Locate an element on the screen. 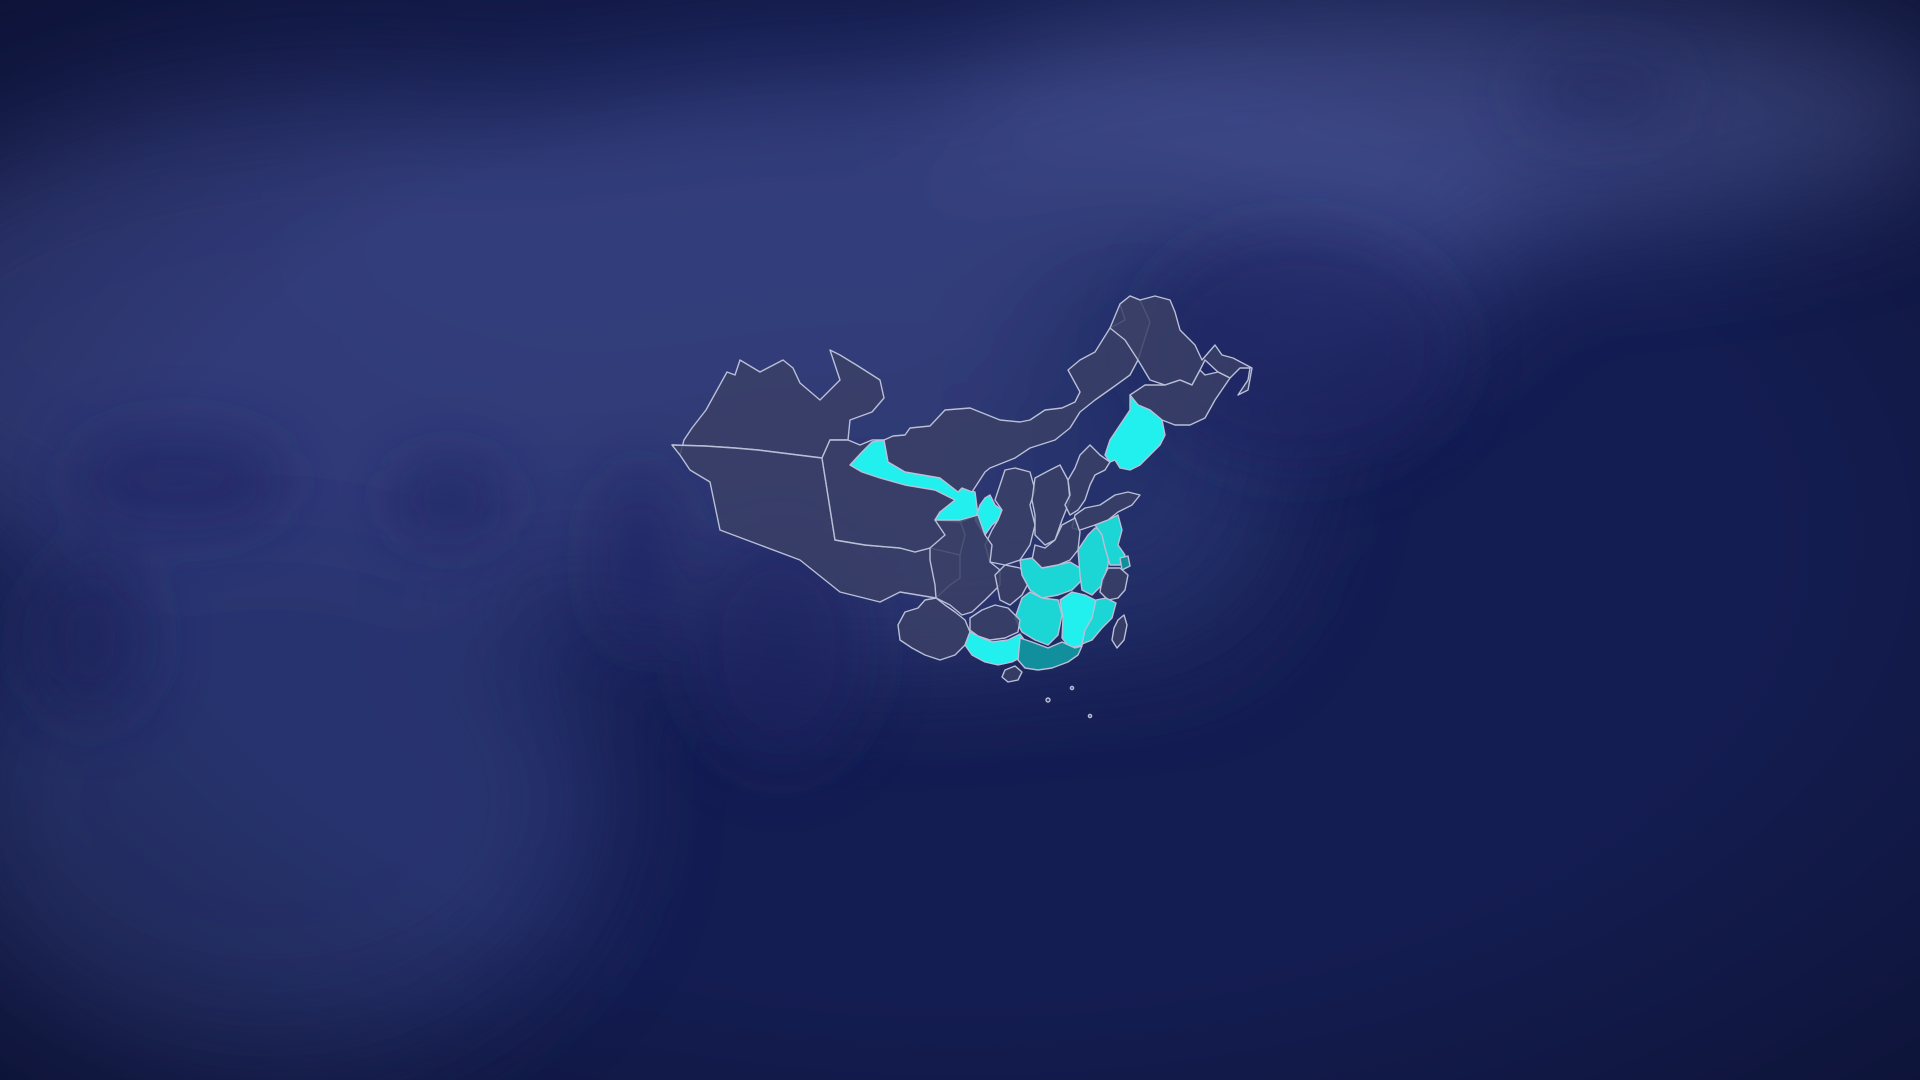 This screenshot has height=1080, width=1920. province-liaoning is located at coordinates (1135, 432).